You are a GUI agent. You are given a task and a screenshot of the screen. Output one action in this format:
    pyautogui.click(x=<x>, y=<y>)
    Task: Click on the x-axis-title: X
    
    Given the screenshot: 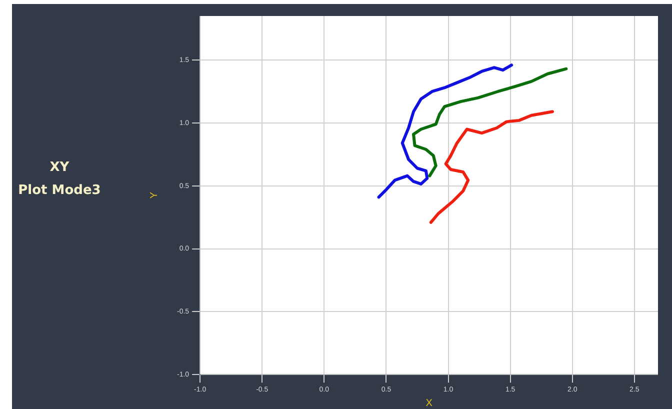 What is the action you would take?
    pyautogui.click(x=429, y=403)
    